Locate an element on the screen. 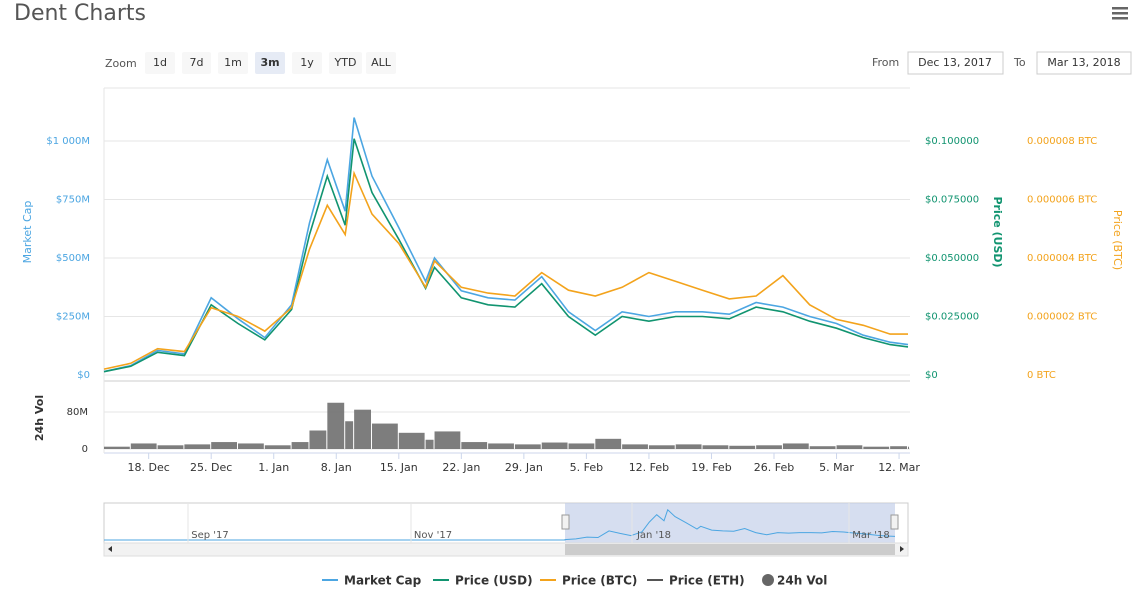 The width and height of the screenshot is (1143, 603). y3-tick-label: 0.000006 BTC is located at coordinates (1062, 200).